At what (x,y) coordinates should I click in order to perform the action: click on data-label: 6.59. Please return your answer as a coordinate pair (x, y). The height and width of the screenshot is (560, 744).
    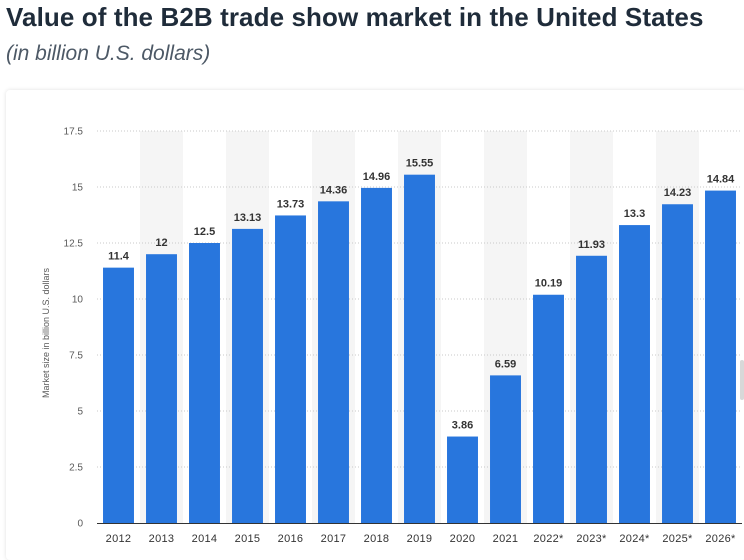
    Looking at the image, I should click on (505, 364).